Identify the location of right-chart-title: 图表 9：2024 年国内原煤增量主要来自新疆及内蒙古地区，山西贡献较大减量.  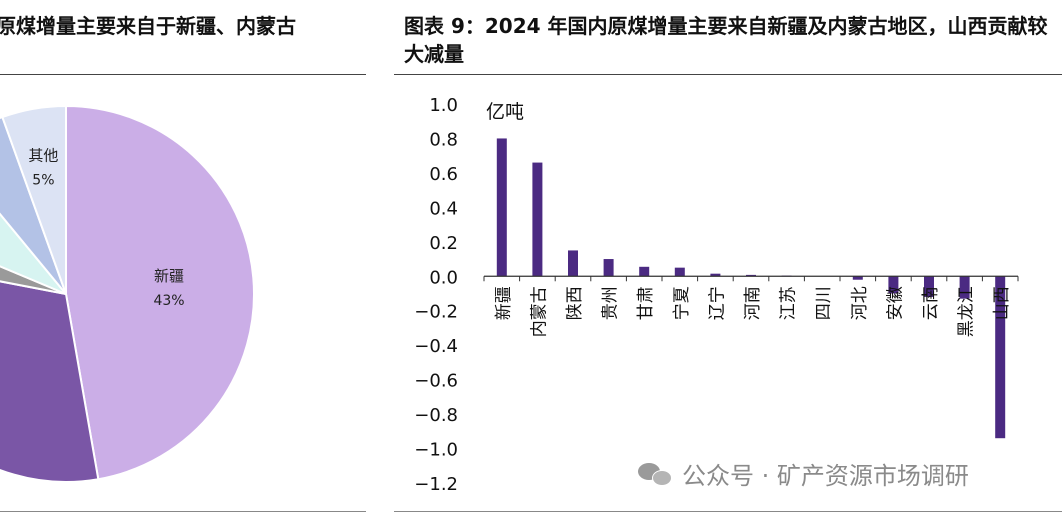
(726, 40).